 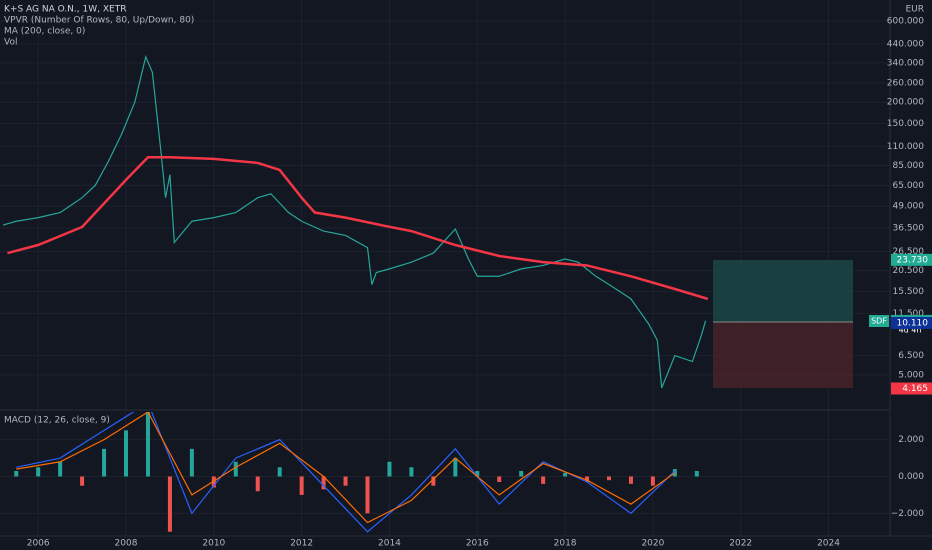 I want to click on y-tick-label: 260.000, so click(x=905, y=83).